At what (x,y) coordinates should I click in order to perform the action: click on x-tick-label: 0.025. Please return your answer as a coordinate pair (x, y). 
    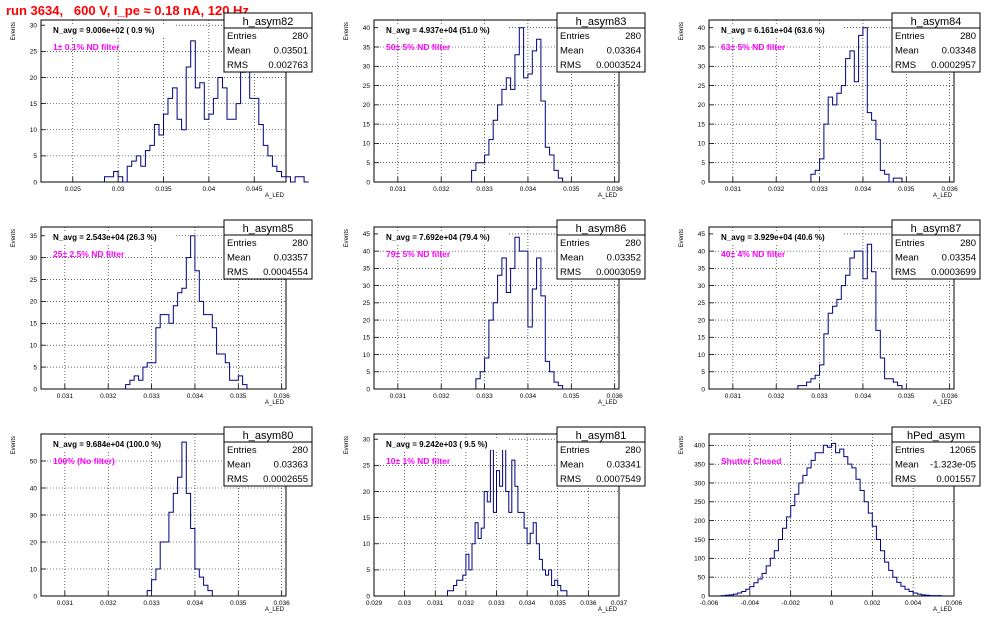
    Looking at the image, I should click on (73, 189).